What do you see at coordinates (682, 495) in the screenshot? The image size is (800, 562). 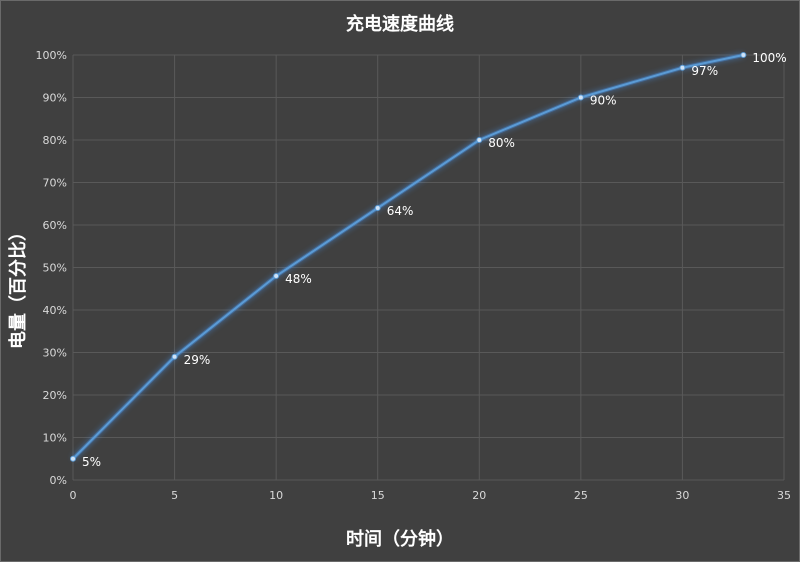 I see `x-tick-label: 30` at bounding box center [682, 495].